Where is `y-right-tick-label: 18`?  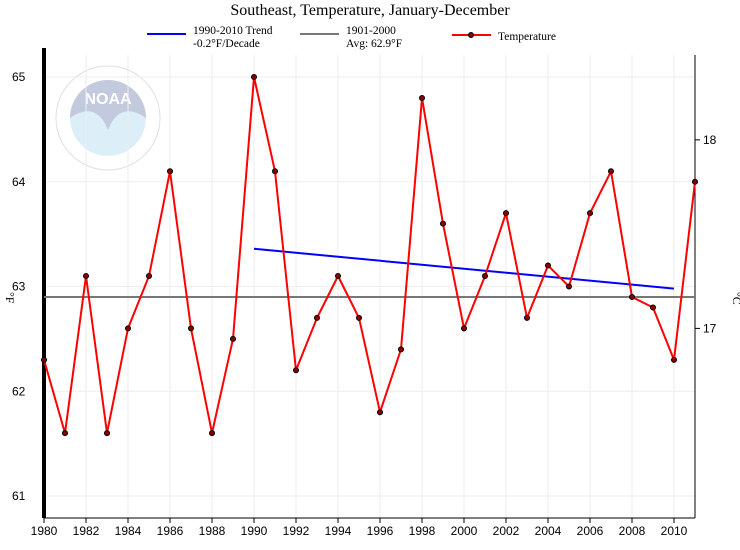 y-right-tick-label: 18 is located at coordinates (710, 140).